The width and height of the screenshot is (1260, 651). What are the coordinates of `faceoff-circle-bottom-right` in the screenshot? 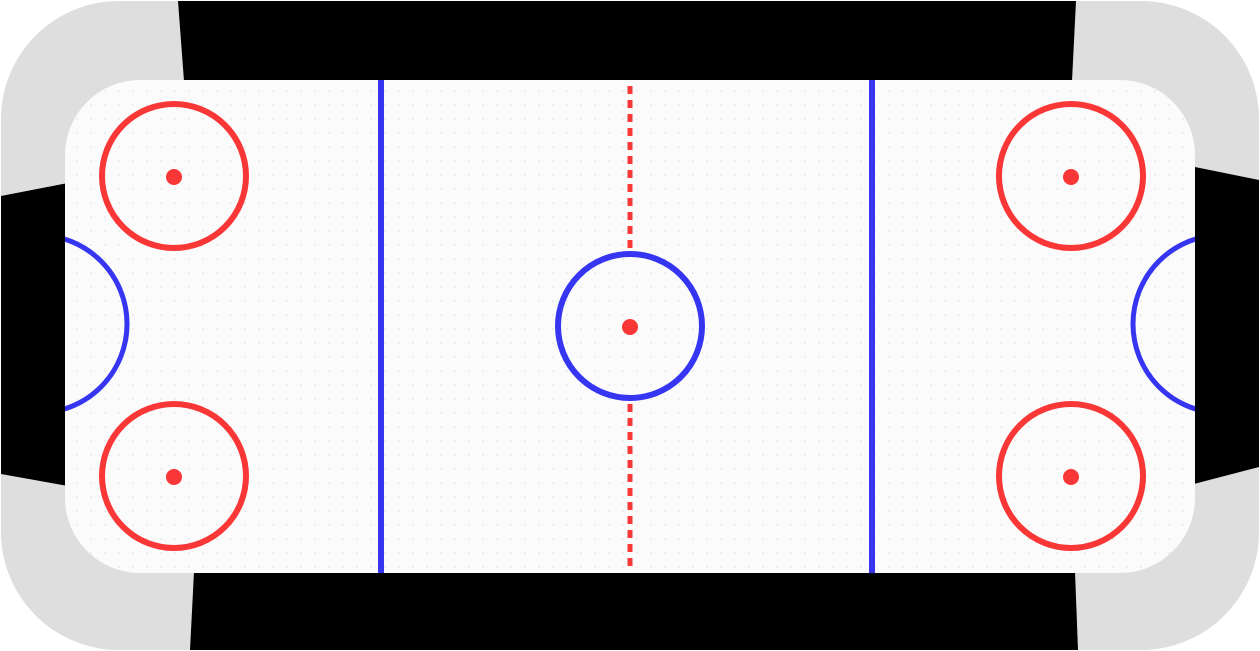 It's located at (1071, 476).